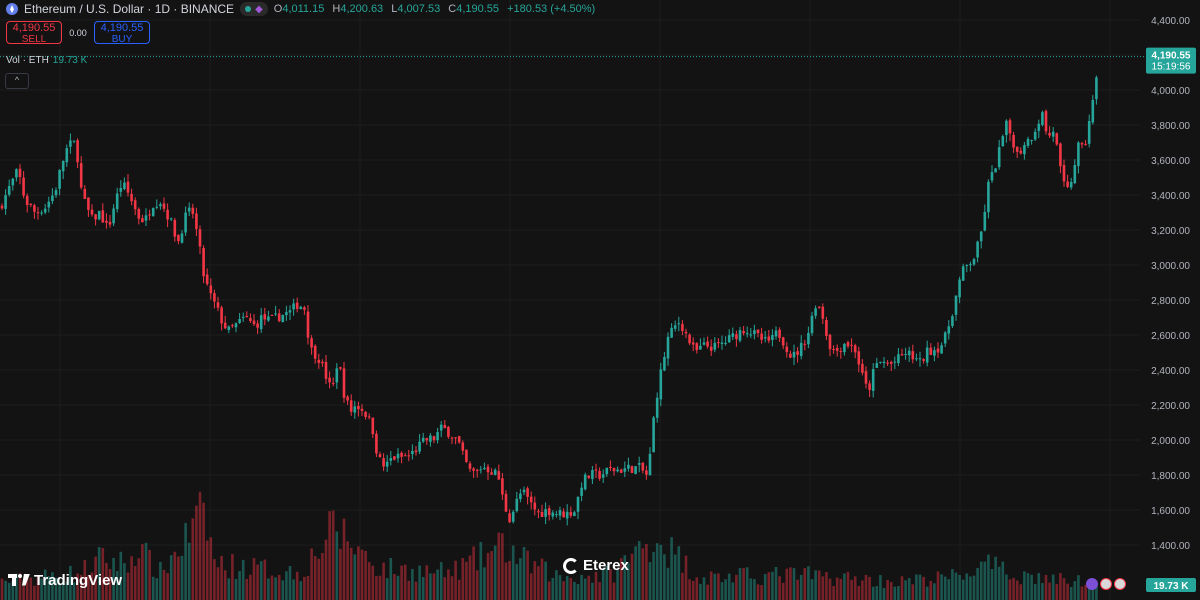  I want to click on collapse-legend-button: ^, so click(17, 81).